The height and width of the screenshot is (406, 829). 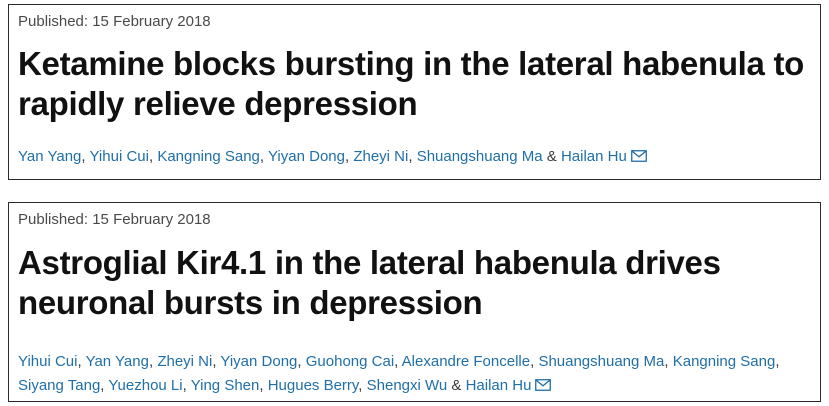 I want to click on author-link: Alexandre Foncelle, so click(x=466, y=361).